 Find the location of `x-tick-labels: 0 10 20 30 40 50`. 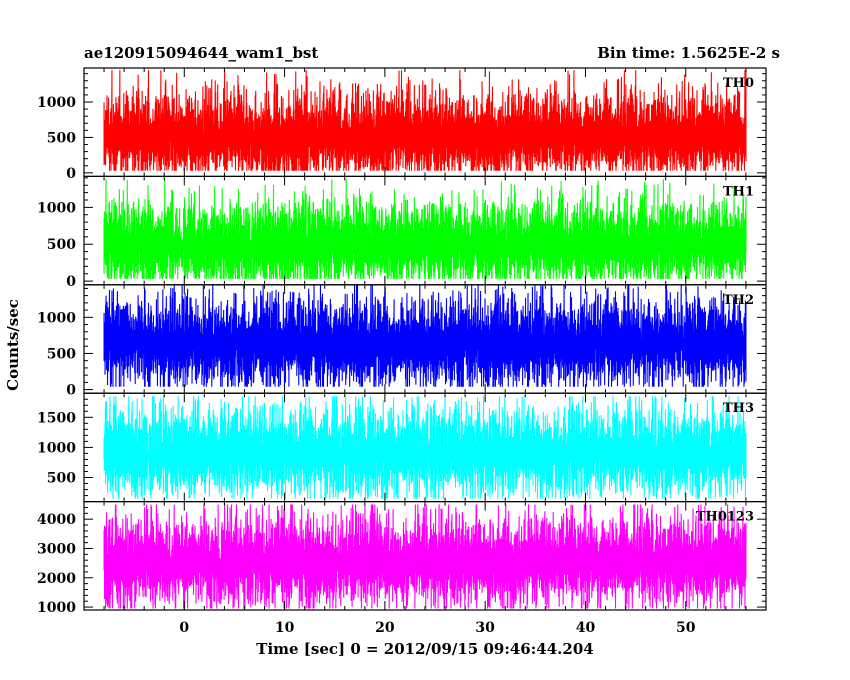

x-tick-labels: 0 10 20 30 40 50 is located at coordinates (437, 628).